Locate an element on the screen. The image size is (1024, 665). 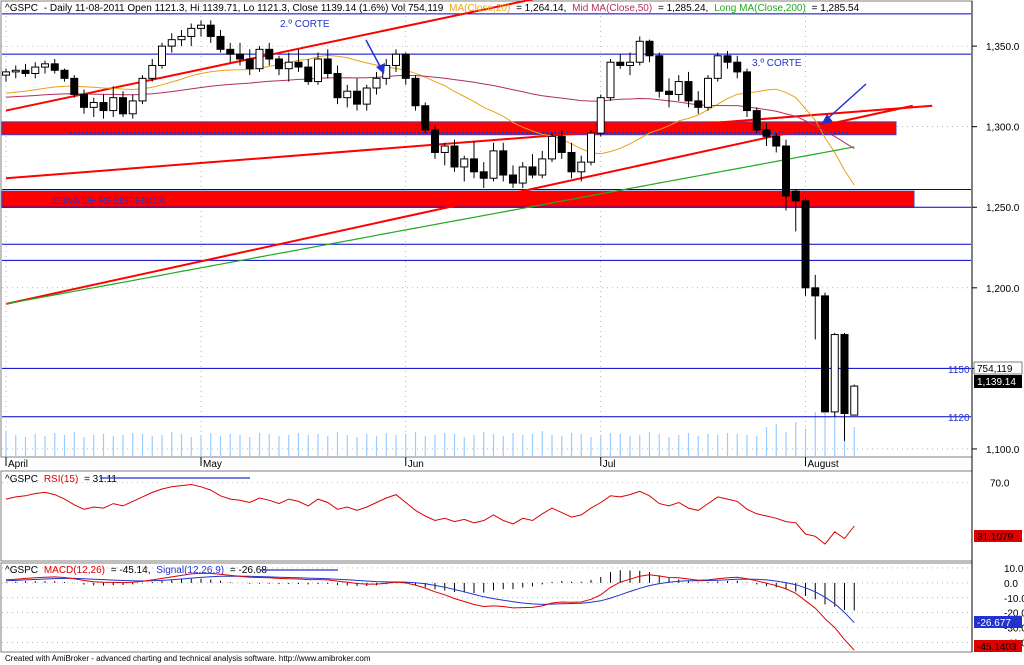
macd-tick-label: -30.0 is located at coordinates (1014, 629).